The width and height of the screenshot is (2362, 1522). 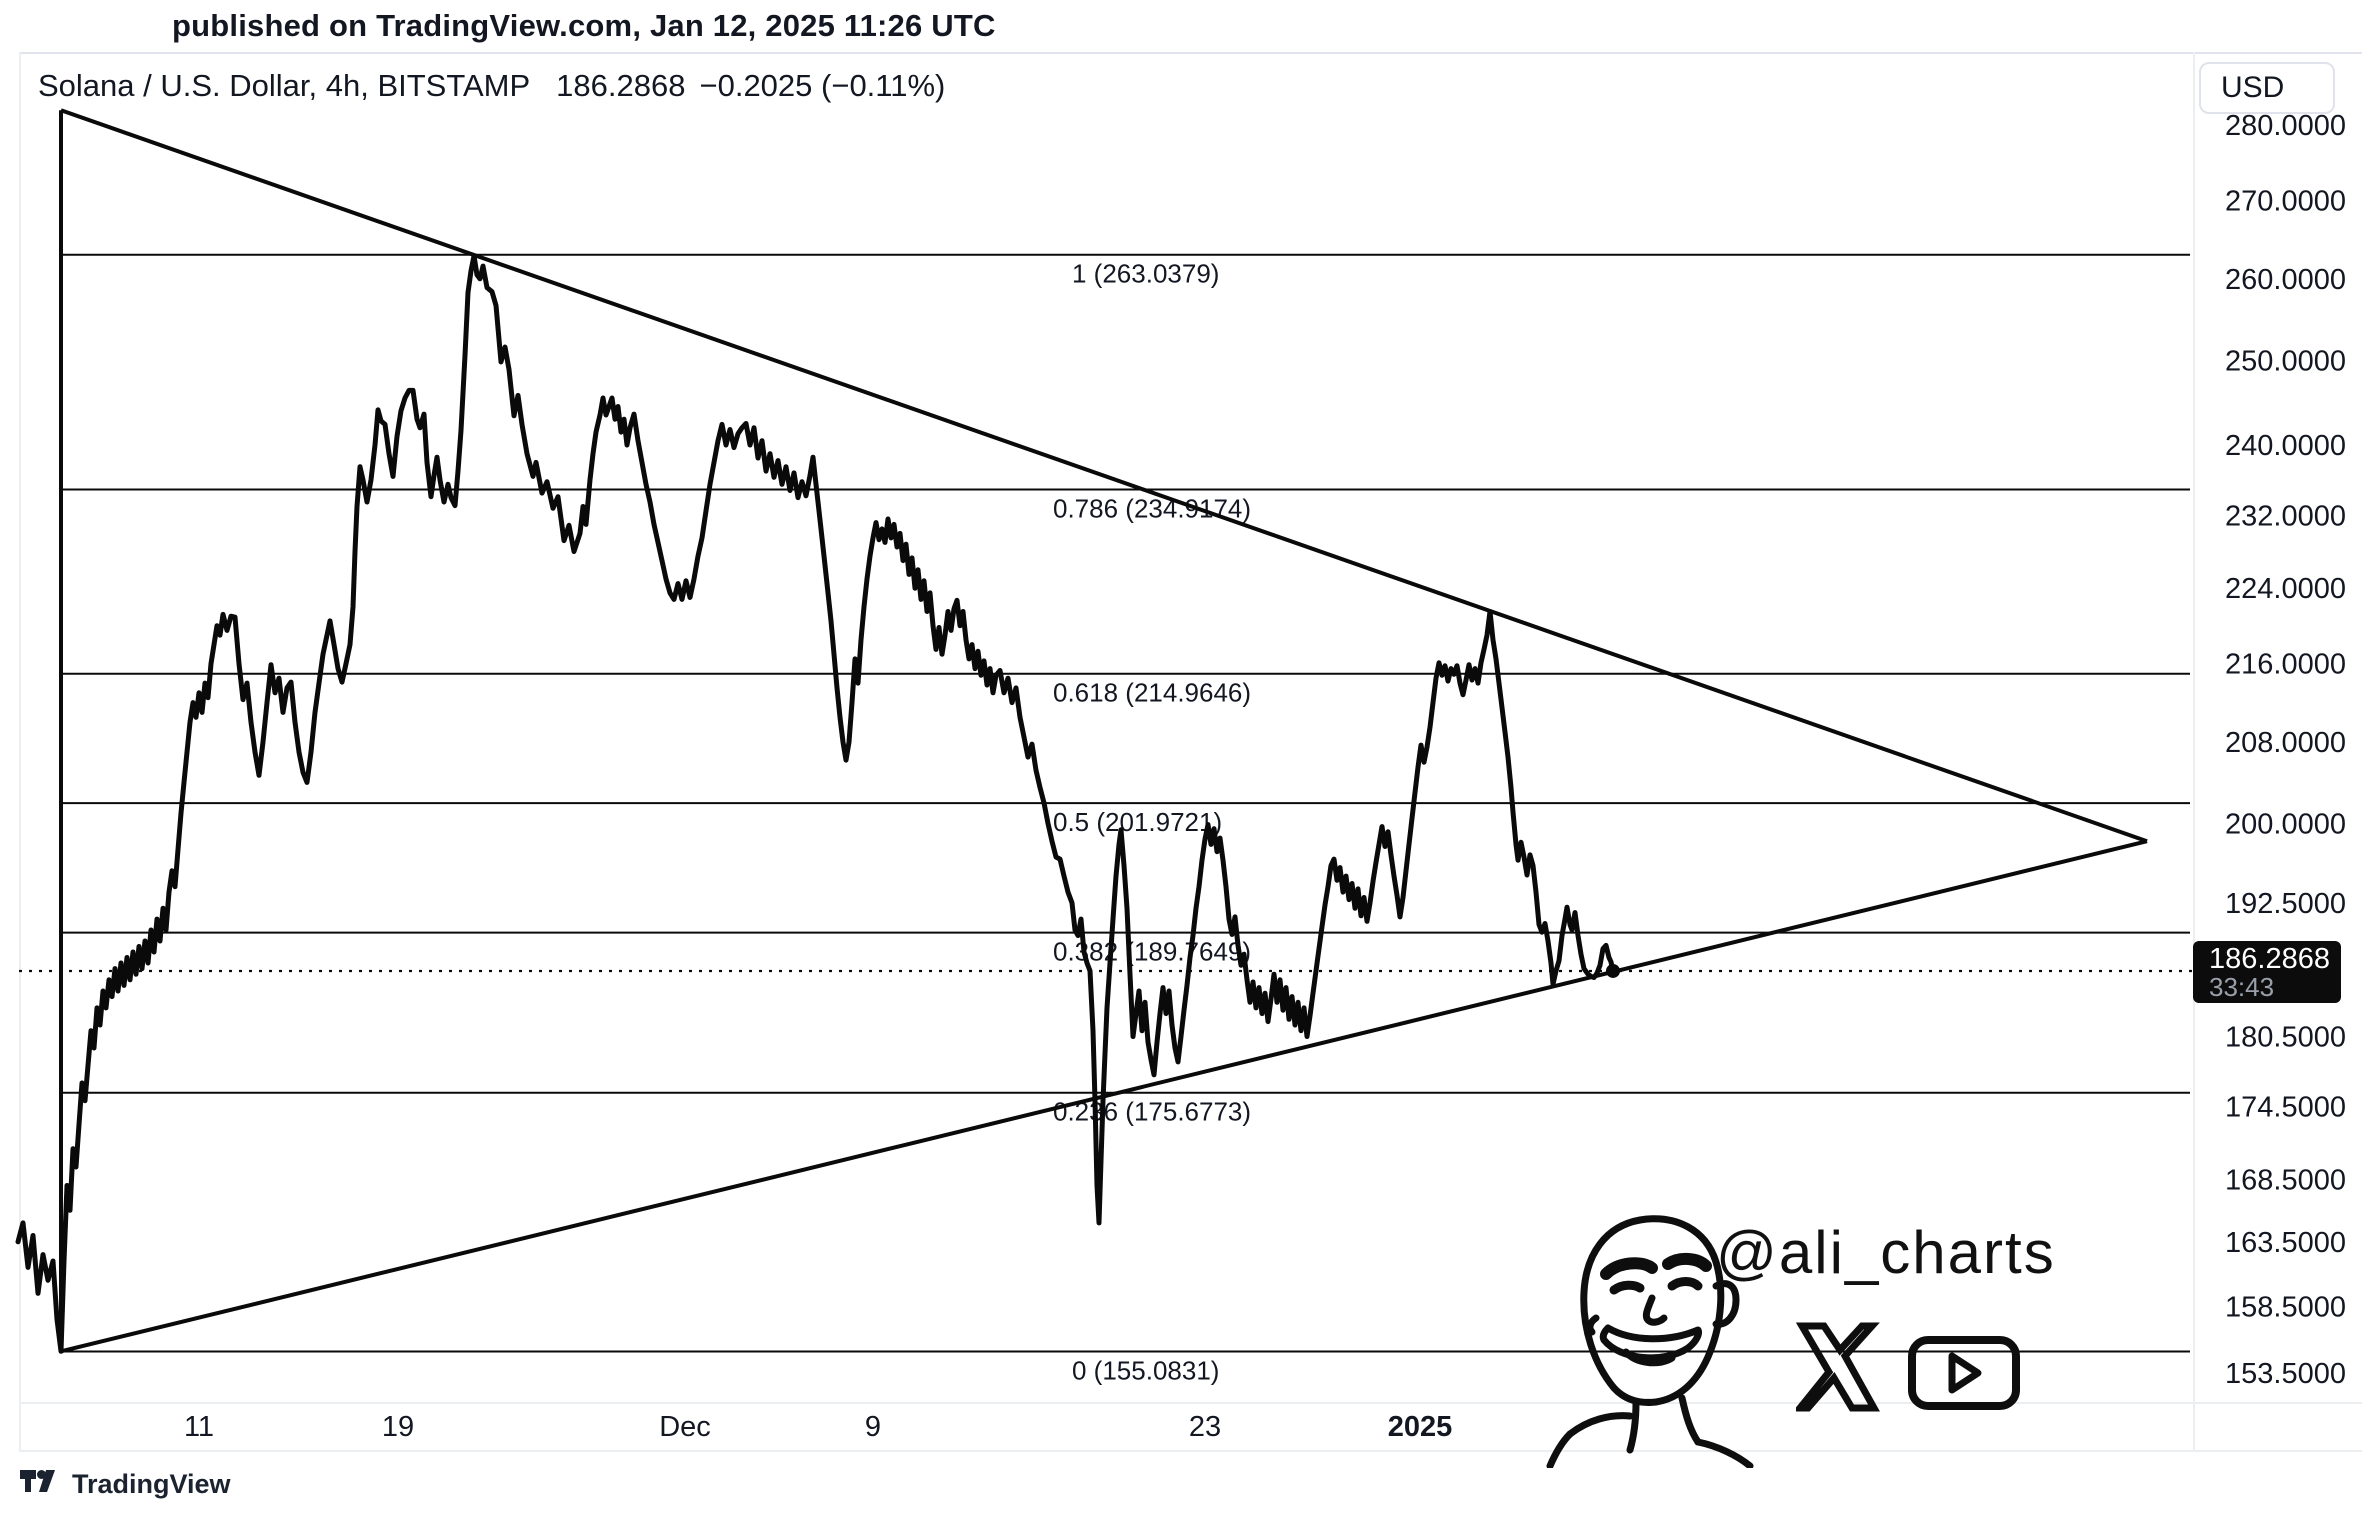 I want to click on fib-label-0.786: 0.786 (234.9174), so click(x=1152, y=508).